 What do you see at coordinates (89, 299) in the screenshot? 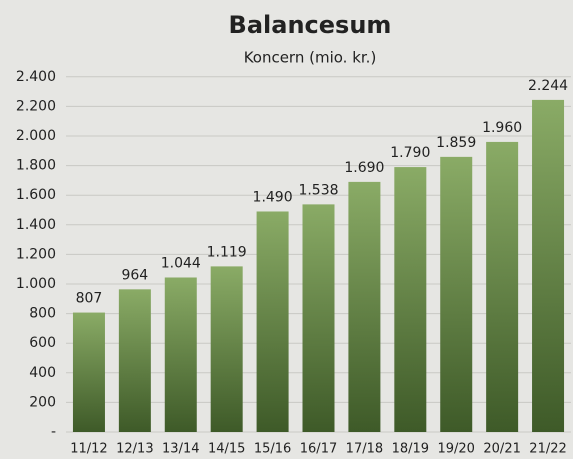
I see `value-label: 807` at bounding box center [89, 299].